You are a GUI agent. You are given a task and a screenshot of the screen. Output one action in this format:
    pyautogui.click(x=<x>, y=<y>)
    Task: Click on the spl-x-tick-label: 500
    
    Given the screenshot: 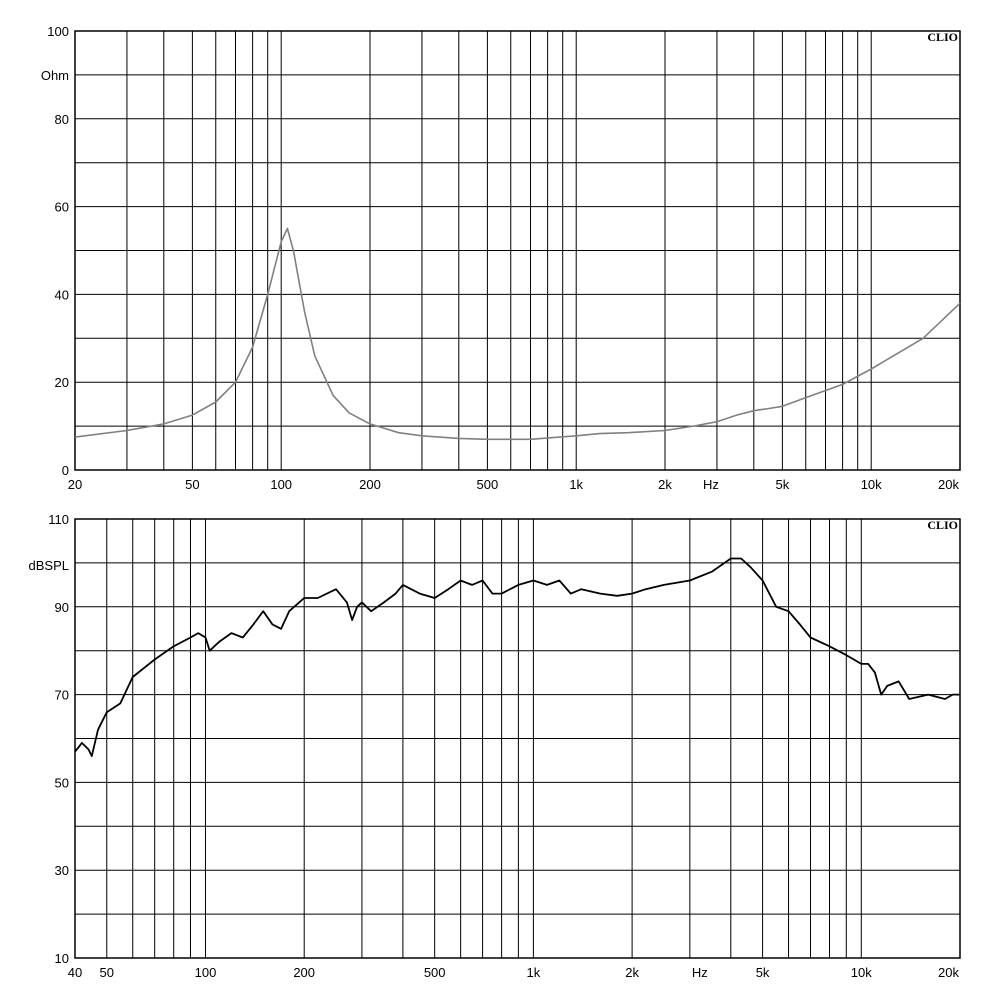 What is the action you would take?
    pyautogui.click(x=435, y=972)
    